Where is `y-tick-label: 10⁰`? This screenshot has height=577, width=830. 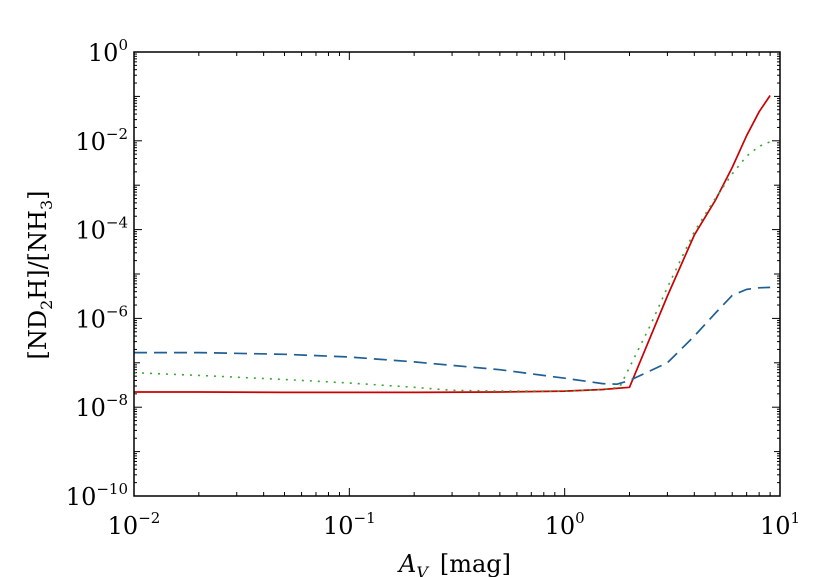
y-tick-label: 10⁰ is located at coordinates (108, 51).